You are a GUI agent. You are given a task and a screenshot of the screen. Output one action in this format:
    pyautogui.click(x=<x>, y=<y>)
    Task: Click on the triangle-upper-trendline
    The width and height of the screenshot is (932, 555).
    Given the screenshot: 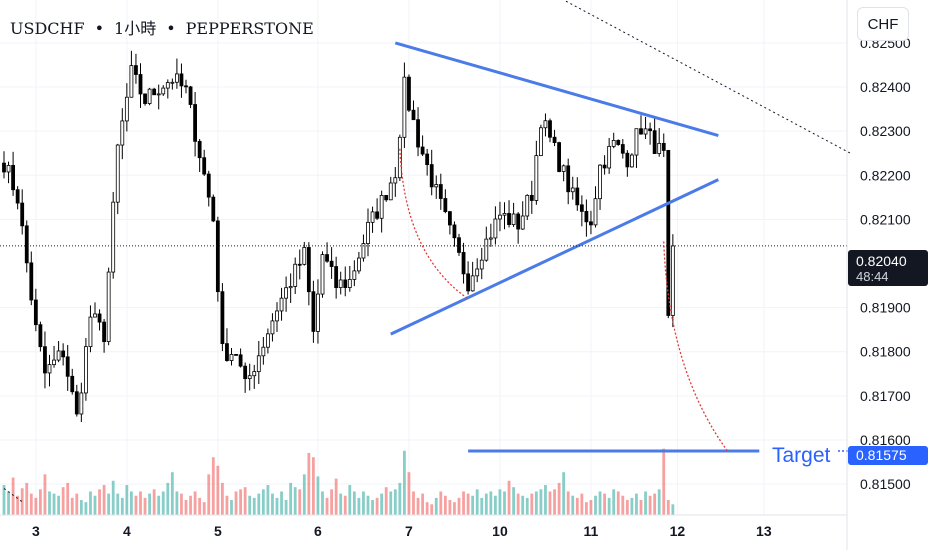 What is the action you would take?
    pyautogui.click(x=556, y=89)
    